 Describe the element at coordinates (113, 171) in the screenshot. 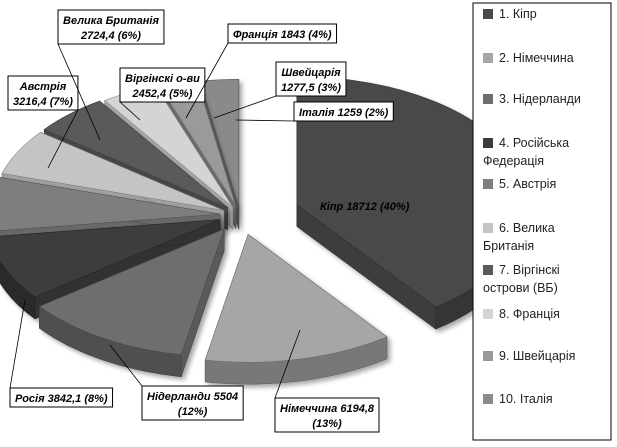

I see `pie-slice-6-top` at that location.